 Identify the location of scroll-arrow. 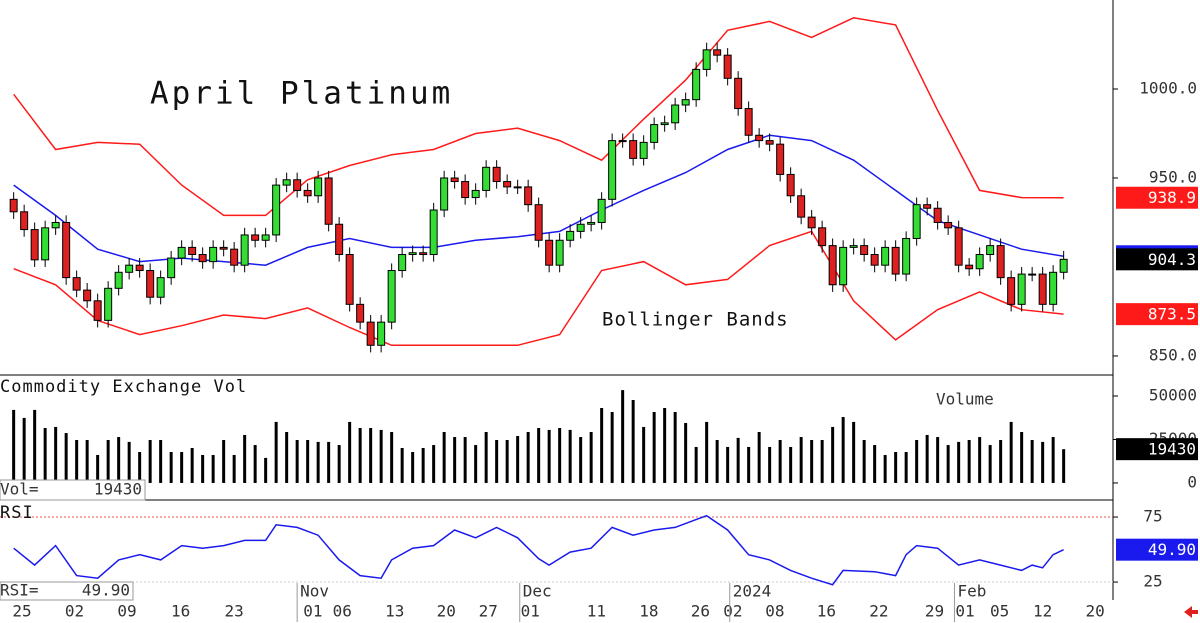
(1191, 612).